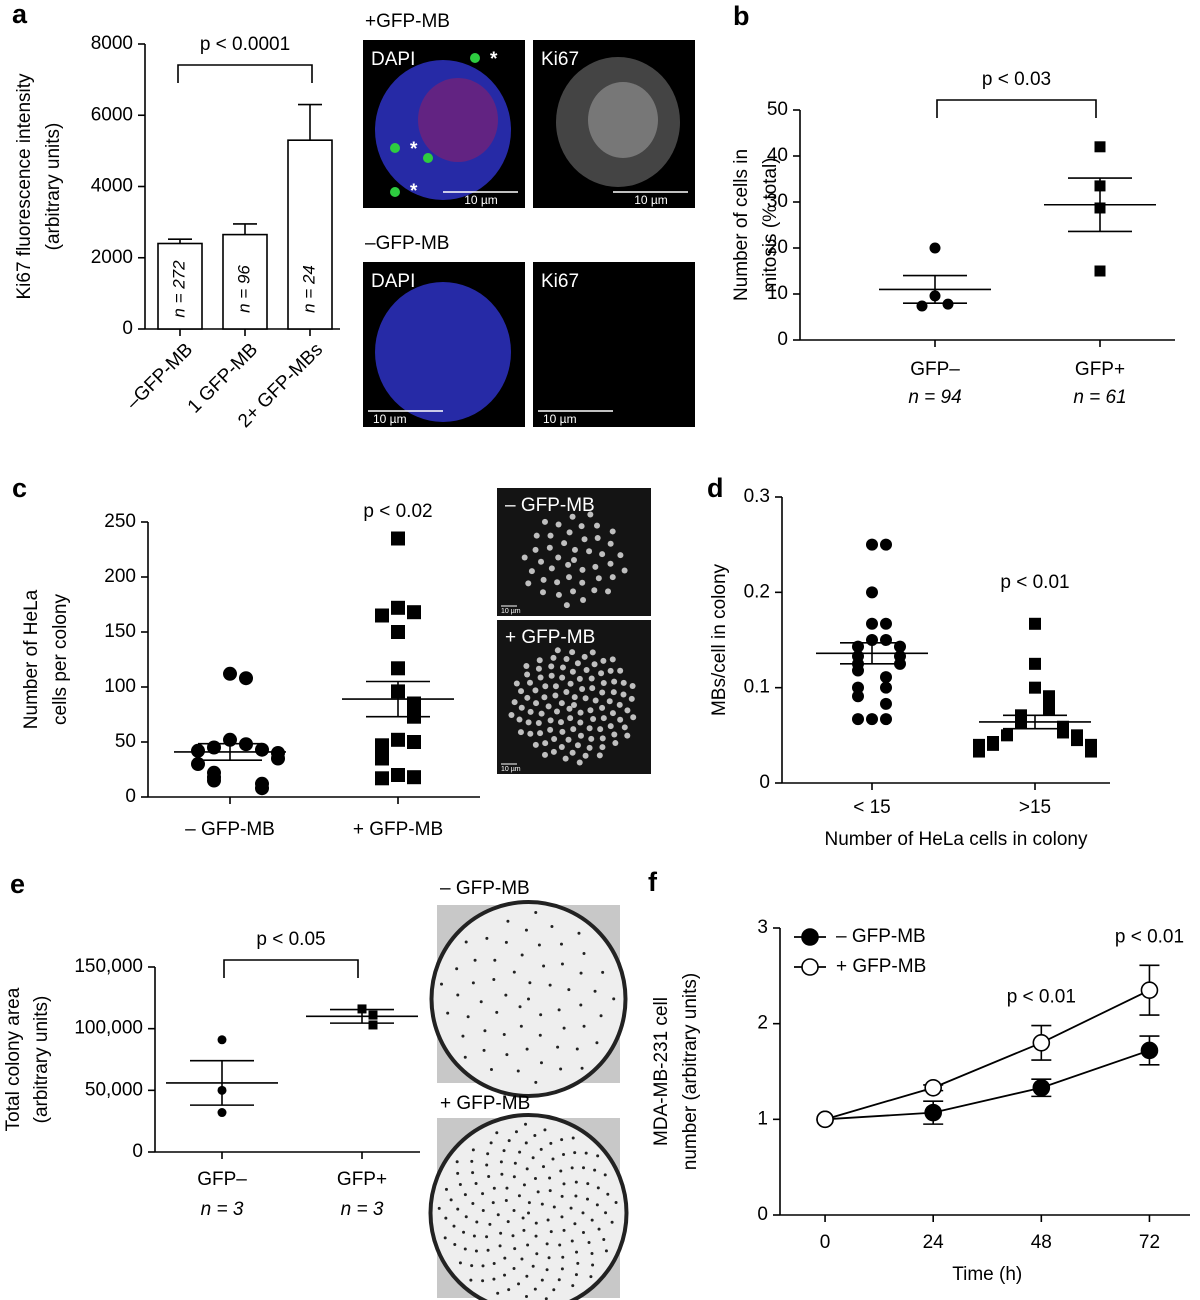 The image size is (1200, 1300). Describe the element at coordinates (17, 884) in the screenshot. I see `panel-letter: e` at that location.